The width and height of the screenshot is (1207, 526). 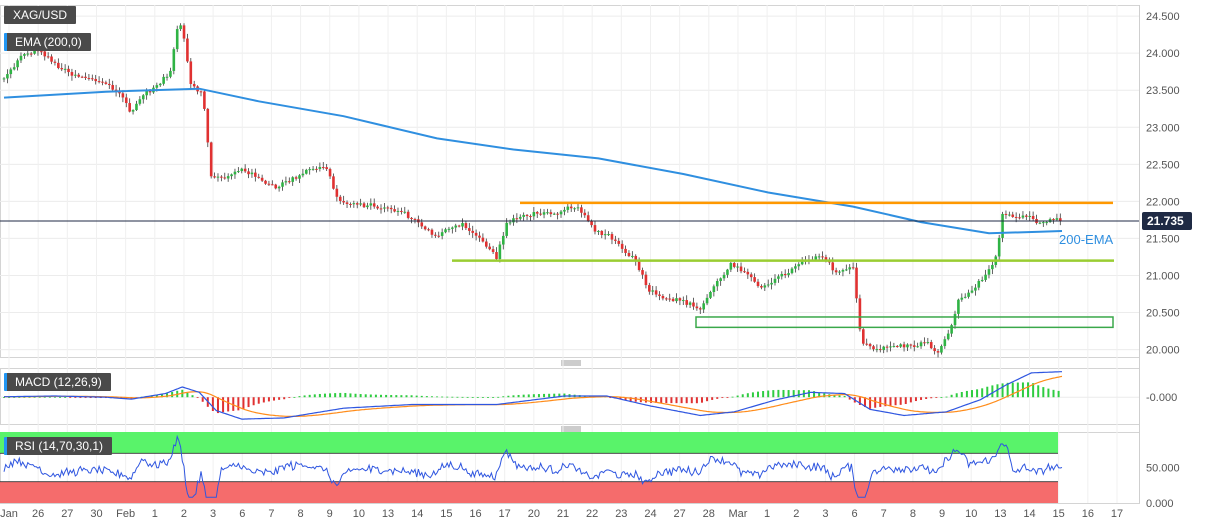 What do you see at coordinates (58, 446) in the screenshot?
I see `rsi-indicator-badge: RSI (14,70,30,1)` at bounding box center [58, 446].